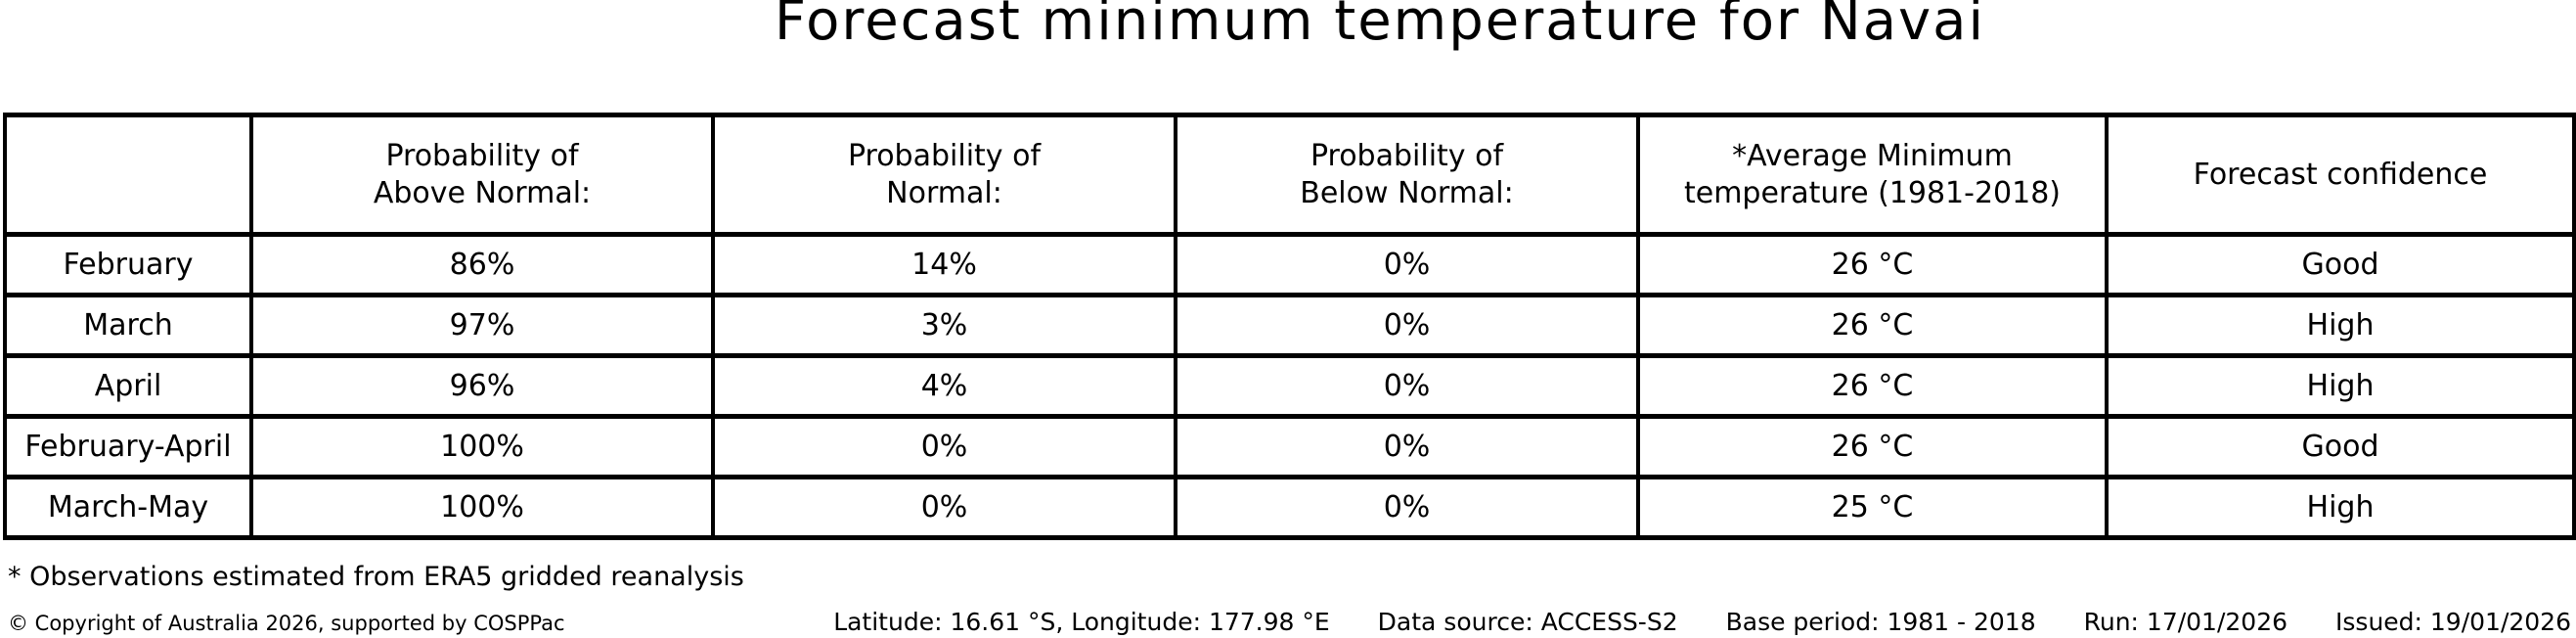  Describe the element at coordinates (128, 386) in the screenshot. I see `row-label-april: April` at that location.